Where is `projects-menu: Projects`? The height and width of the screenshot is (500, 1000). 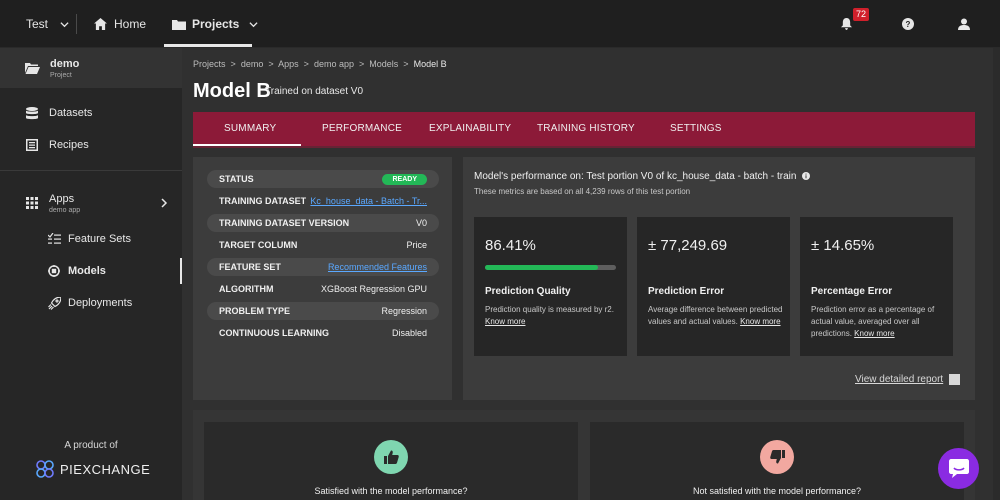 projects-menu: Projects is located at coordinates (215, 24).